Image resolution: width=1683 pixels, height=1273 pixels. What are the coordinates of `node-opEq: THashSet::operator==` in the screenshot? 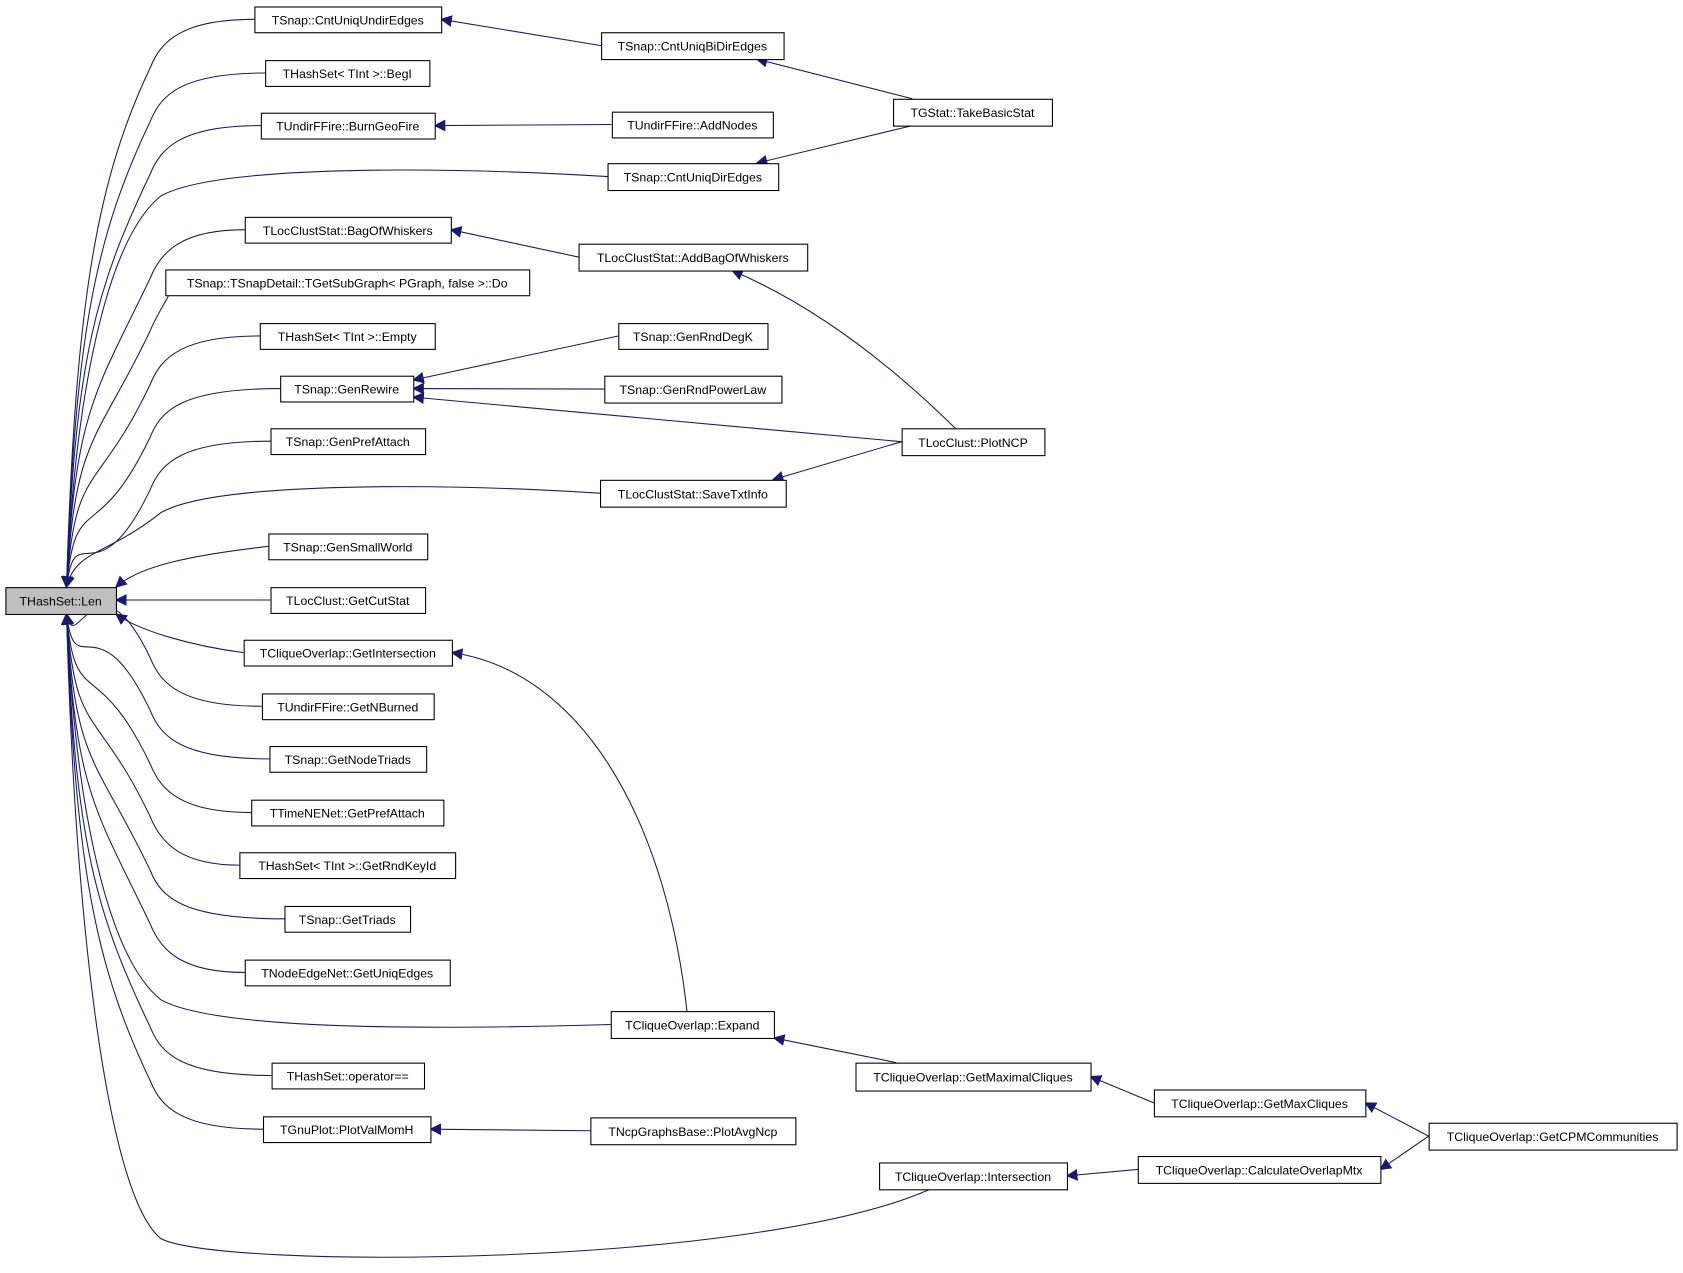 It's located at (348, 1076).